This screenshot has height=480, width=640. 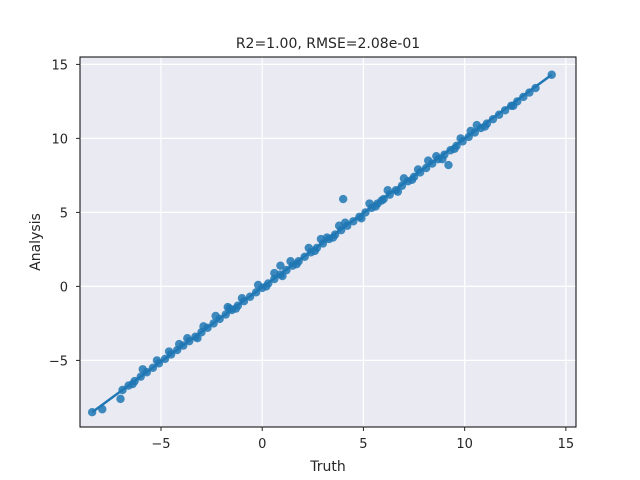 I want to click on x-tick-label: 5, so click(x=363, y=444).